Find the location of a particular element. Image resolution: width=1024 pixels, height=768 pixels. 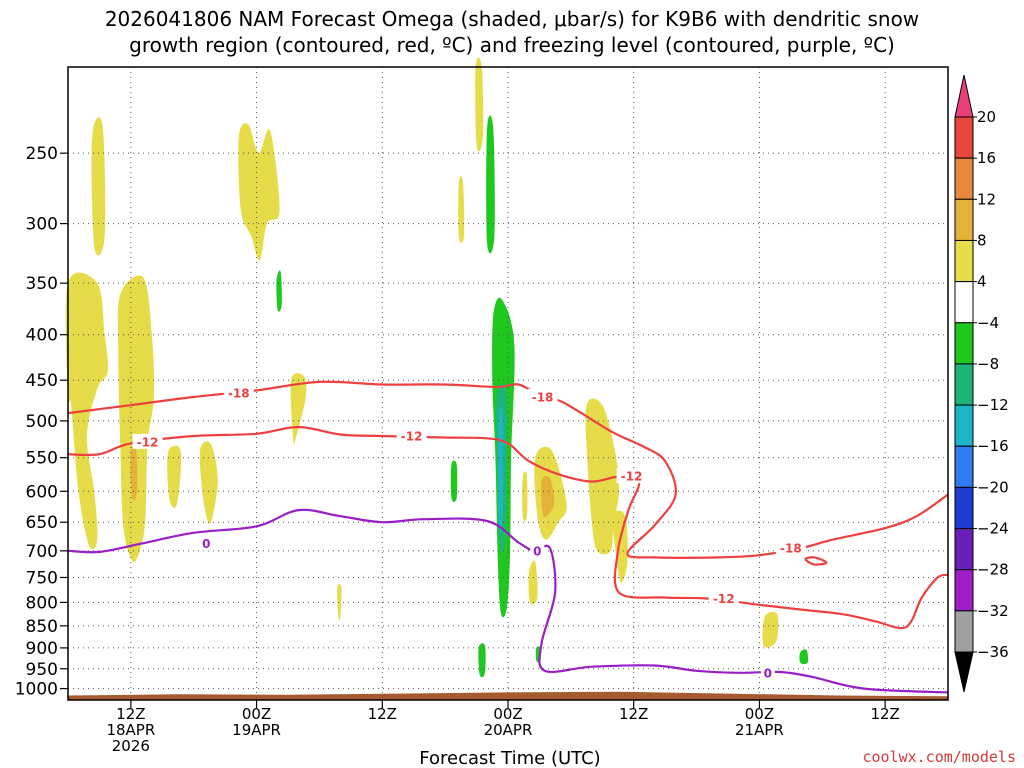

x-tick-label-72-1: 21APR is located at coordinates (759, 730).